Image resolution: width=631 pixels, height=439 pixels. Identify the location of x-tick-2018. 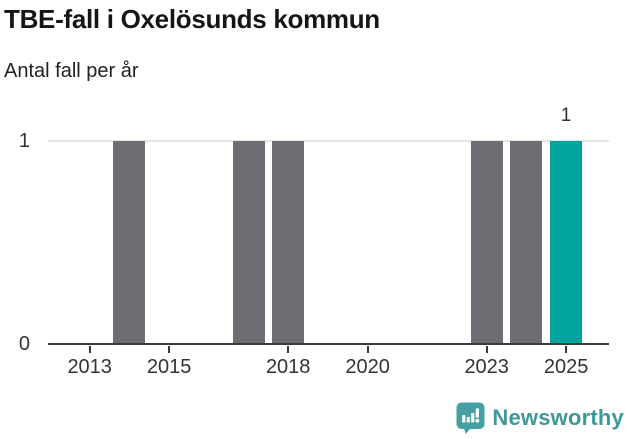
(288, 349).